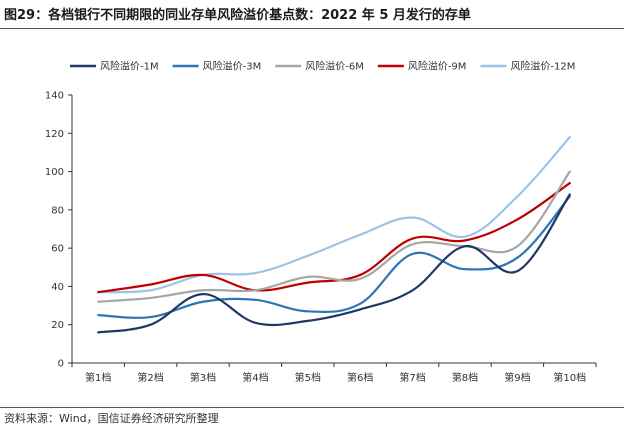 This screenshot has height=426, width=624. Describe the element at coordinates (98, 377) in the screenshot. I see `x-tick-label: 第1档` at that location.